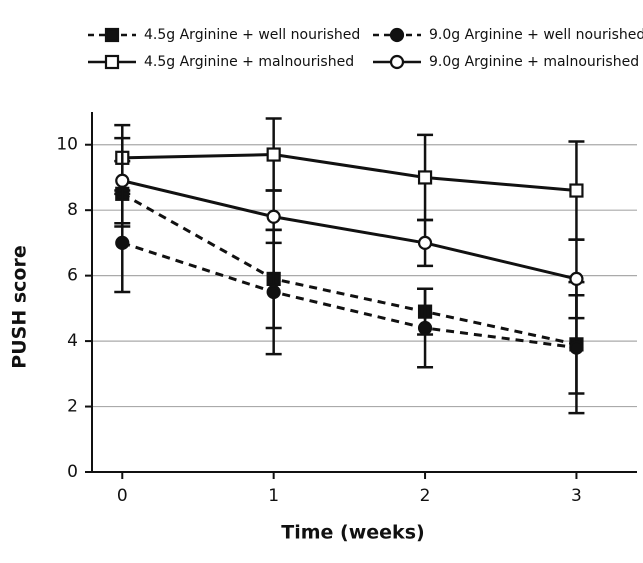 This screenshot has height=563, width=643. What do you see at coordinates (534, 62) in the screenshot?
I see `legend-label: 9.0g Arginine + malnourished` at bounding box center [534, 62].